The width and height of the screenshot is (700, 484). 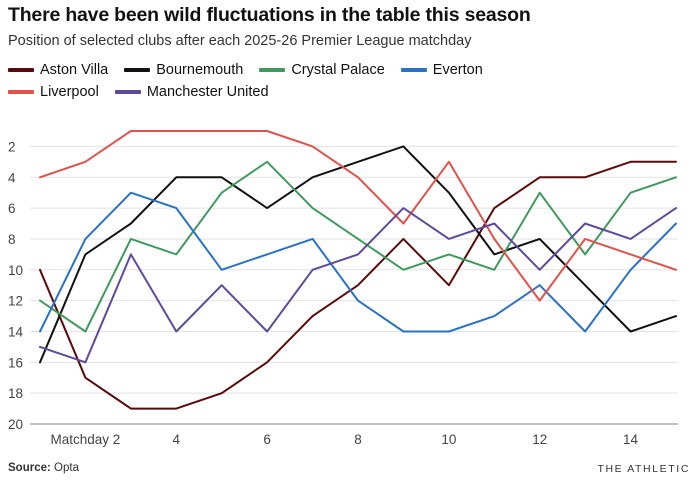 What do you see at coordinates (12, 208) in the screenshot?
I see `y-tick-label: 6` at bounding box center [12, 208].